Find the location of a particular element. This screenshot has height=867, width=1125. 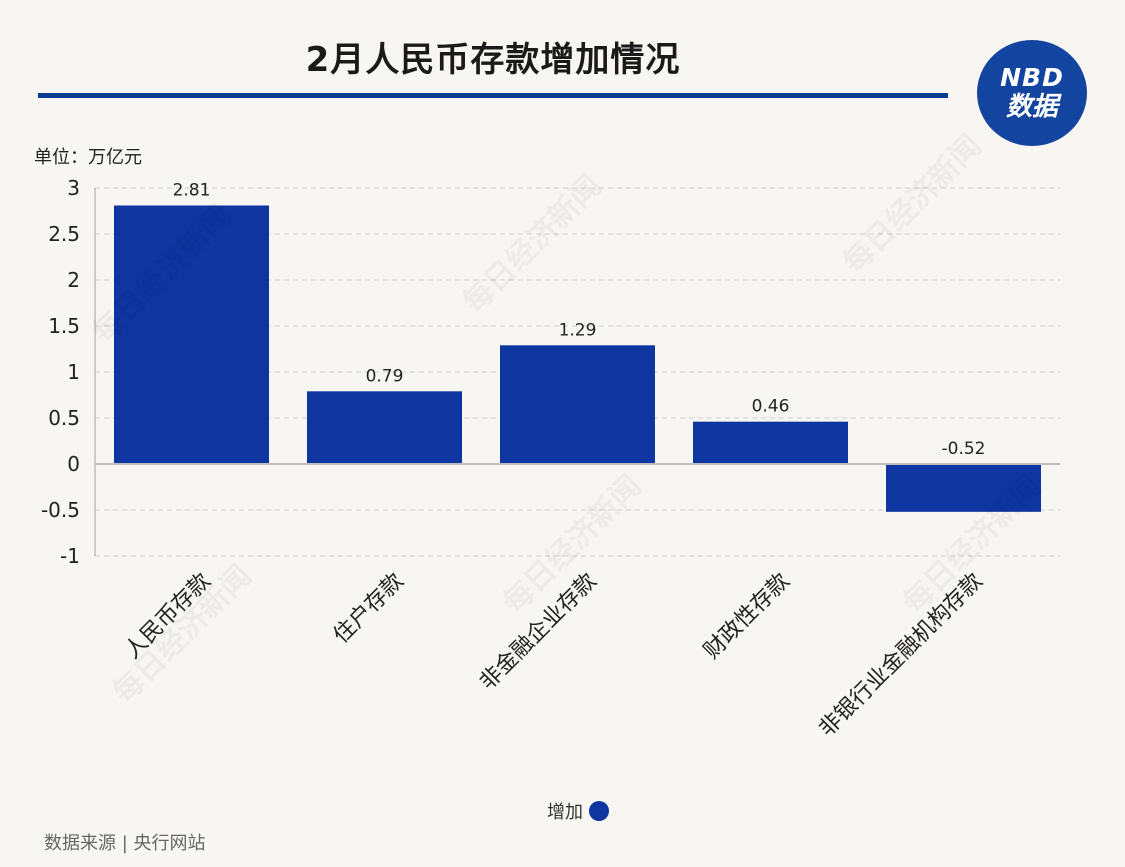

legend: 增加 is located at coordinates (578, 811).